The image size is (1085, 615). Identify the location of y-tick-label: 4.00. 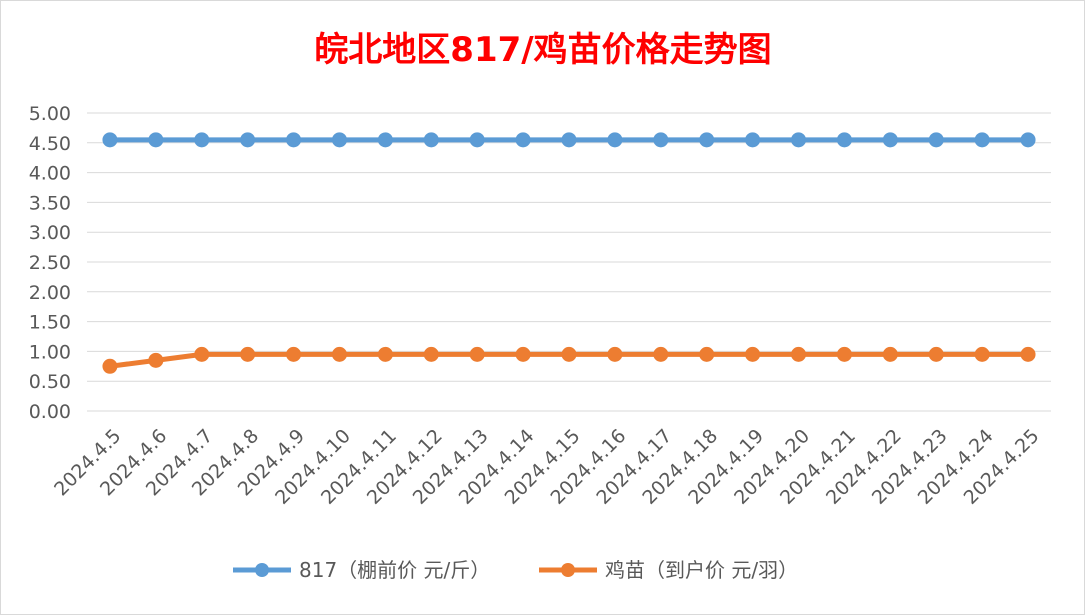
(50, 174).